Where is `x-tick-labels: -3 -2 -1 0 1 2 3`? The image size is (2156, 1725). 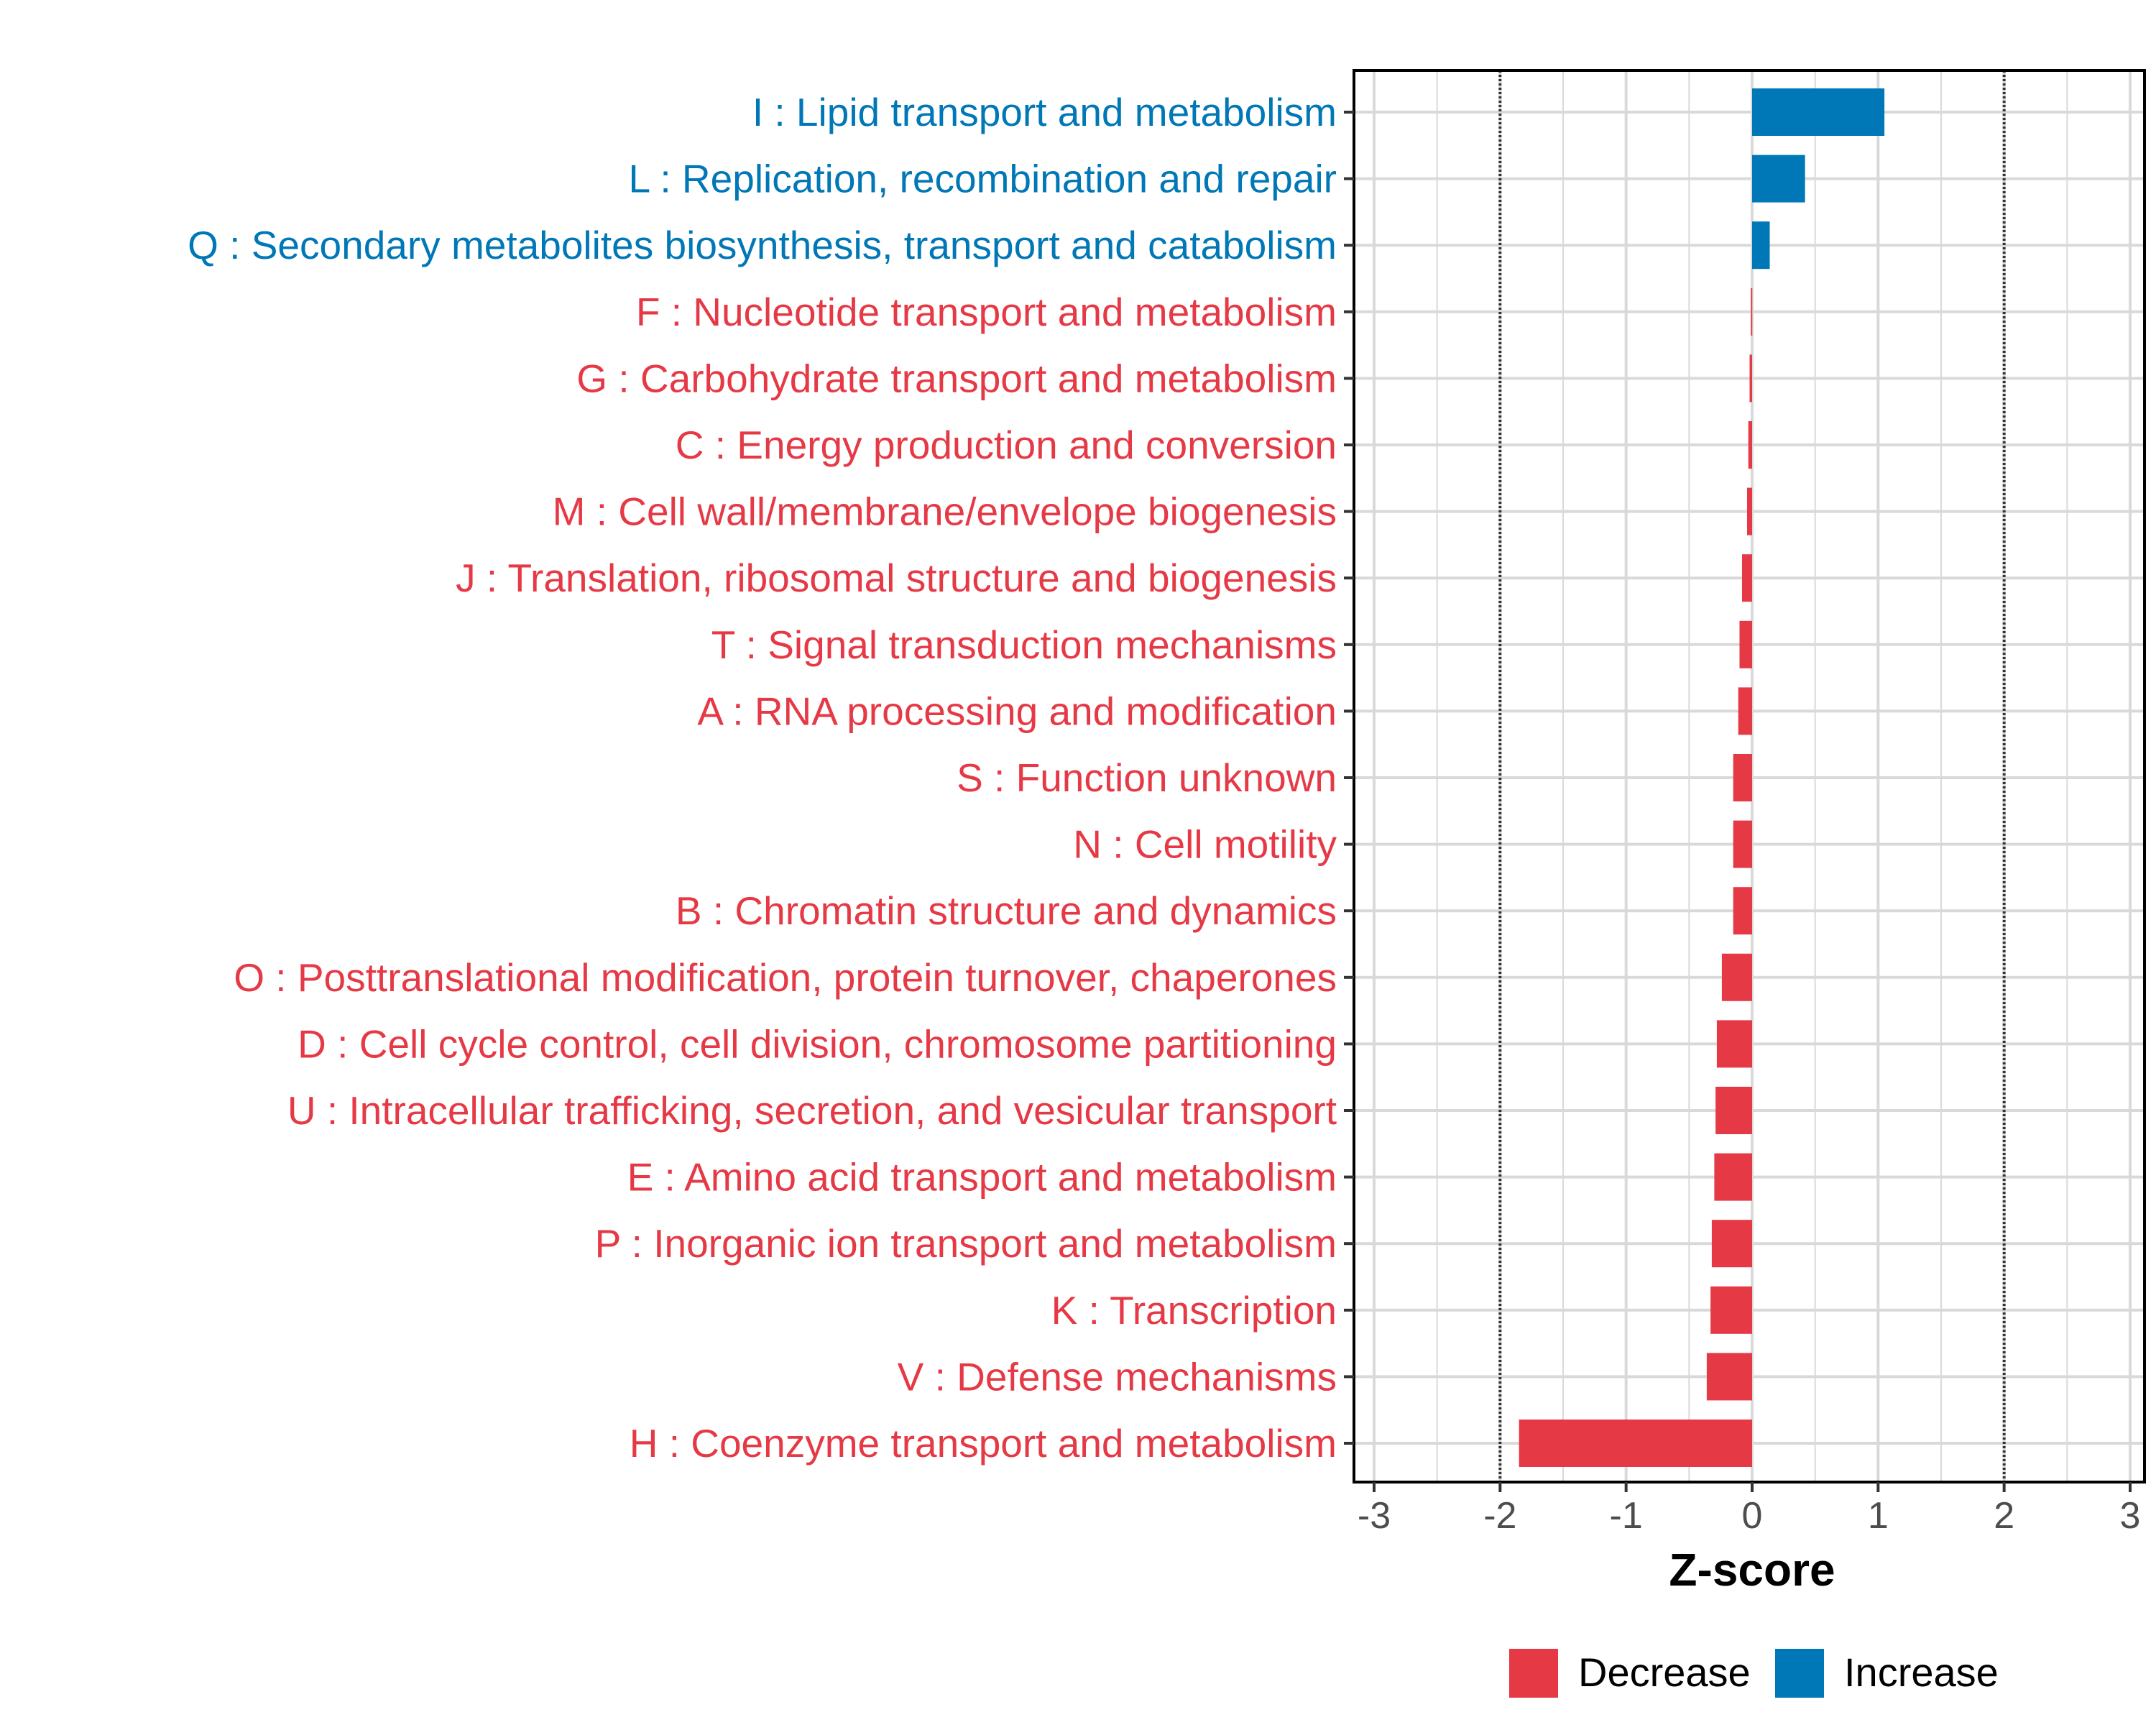
x-tick-labels: -3 -2 -1 0 1 2 3 is located at coordinates (1750, 1516).